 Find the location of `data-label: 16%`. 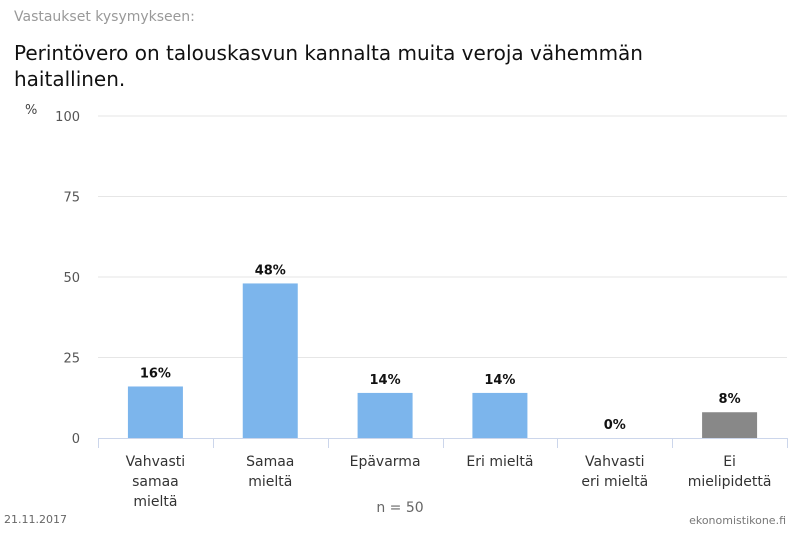

data-label: 16% is located at coordinates (155, 373).